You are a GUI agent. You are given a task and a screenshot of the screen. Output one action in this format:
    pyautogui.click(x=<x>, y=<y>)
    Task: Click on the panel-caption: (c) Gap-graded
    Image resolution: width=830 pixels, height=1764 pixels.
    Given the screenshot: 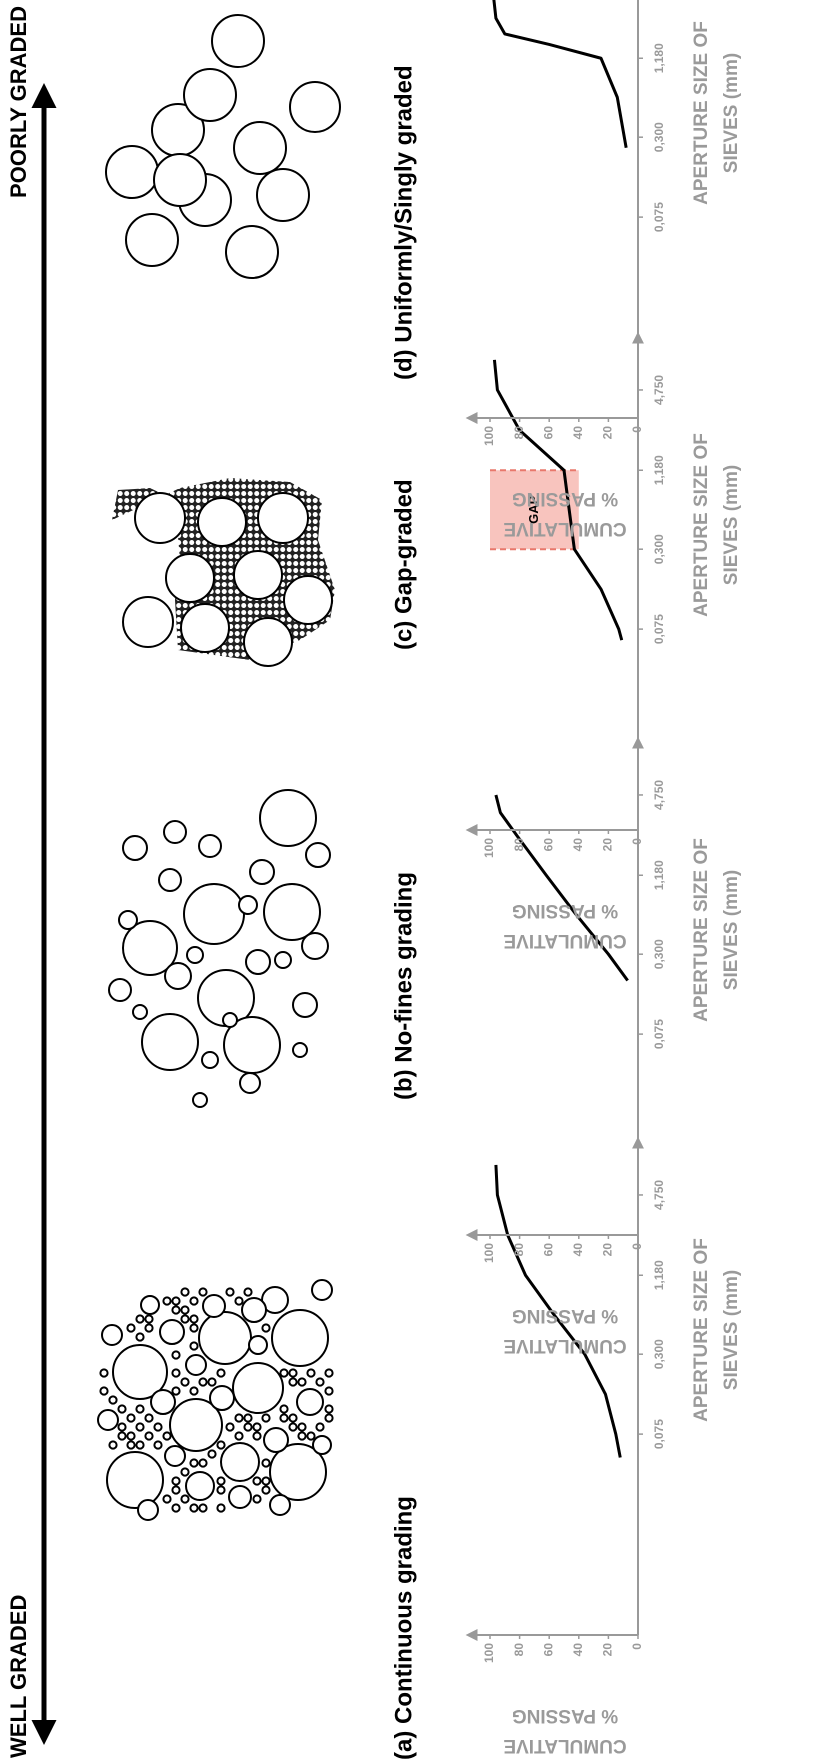 What is the action you would take?
    pyautogui.click(x=403, y=564)
    